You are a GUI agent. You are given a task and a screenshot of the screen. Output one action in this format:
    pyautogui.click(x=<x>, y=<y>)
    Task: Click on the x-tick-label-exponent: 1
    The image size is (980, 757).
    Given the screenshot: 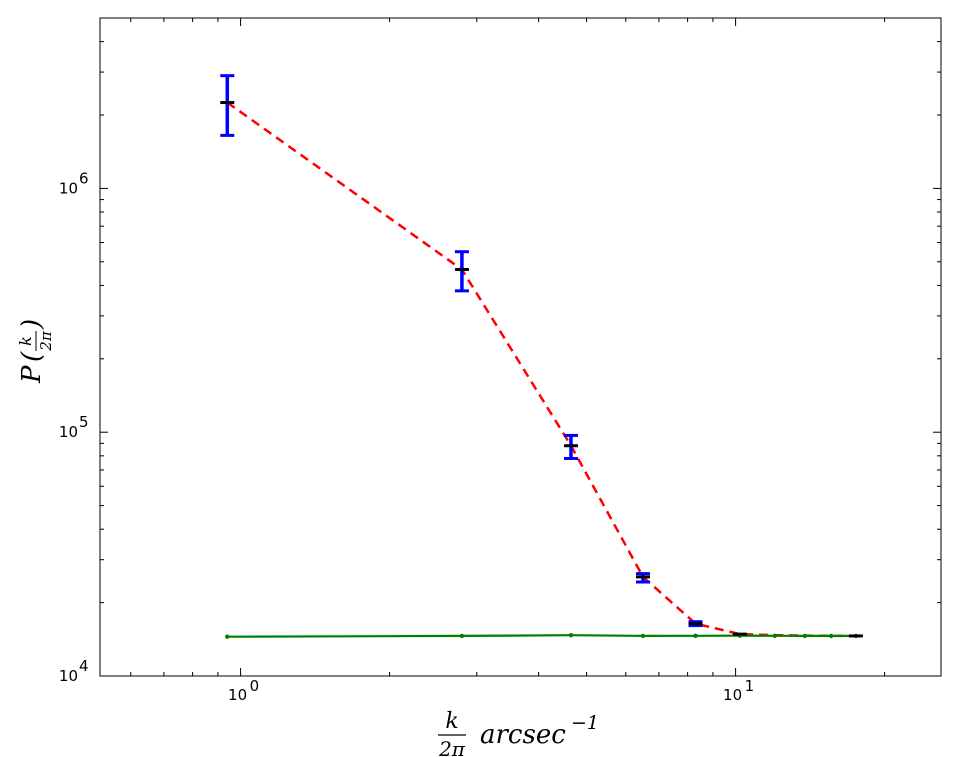 What is the action you would take?
    pyautogui.click(x=750, y=686)
    